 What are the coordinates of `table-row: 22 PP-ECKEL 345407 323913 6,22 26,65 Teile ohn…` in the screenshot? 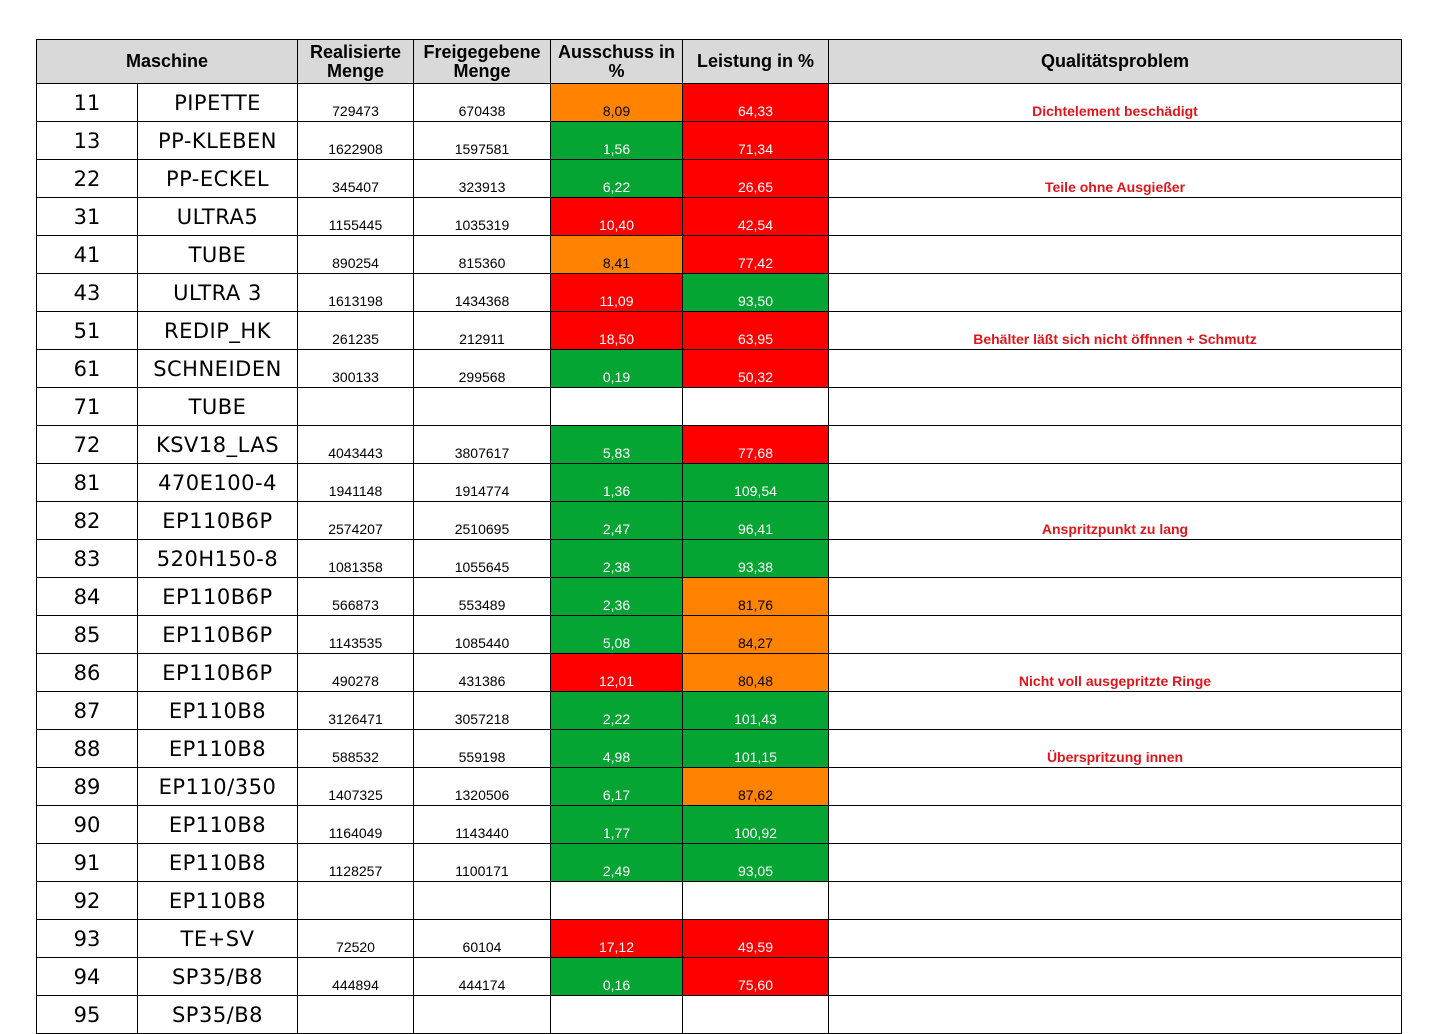 It's located at (719, 178).